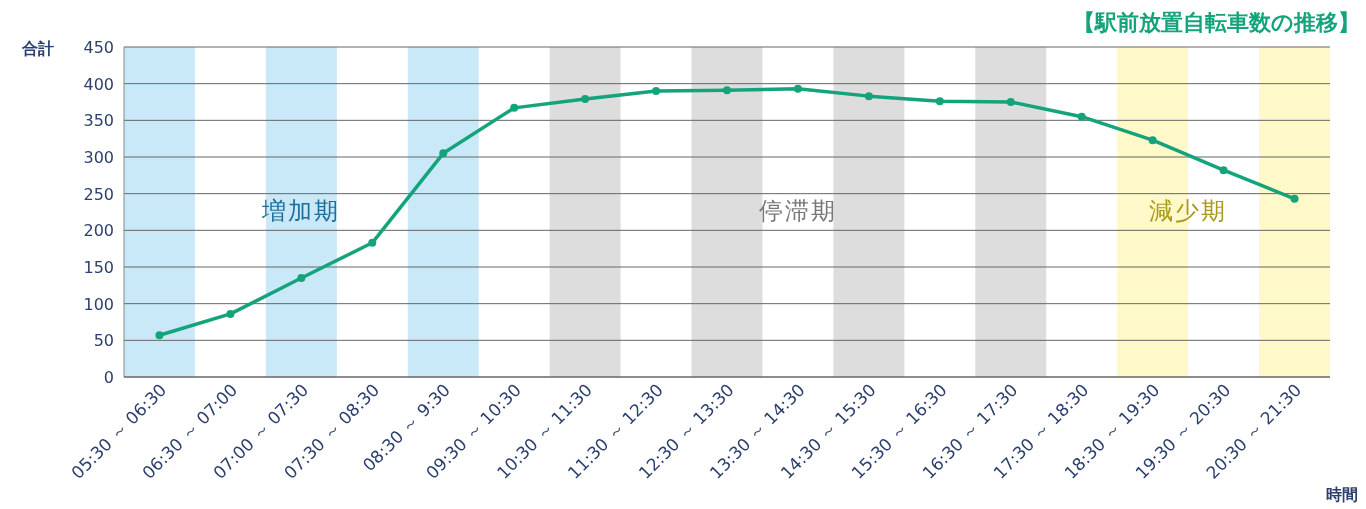 This screenshot has width=1366, height=509. What do you see at coordinates (98, 194) in the screenshot?
I see `y-tick-label: 250` at bounding box center [98, 194].